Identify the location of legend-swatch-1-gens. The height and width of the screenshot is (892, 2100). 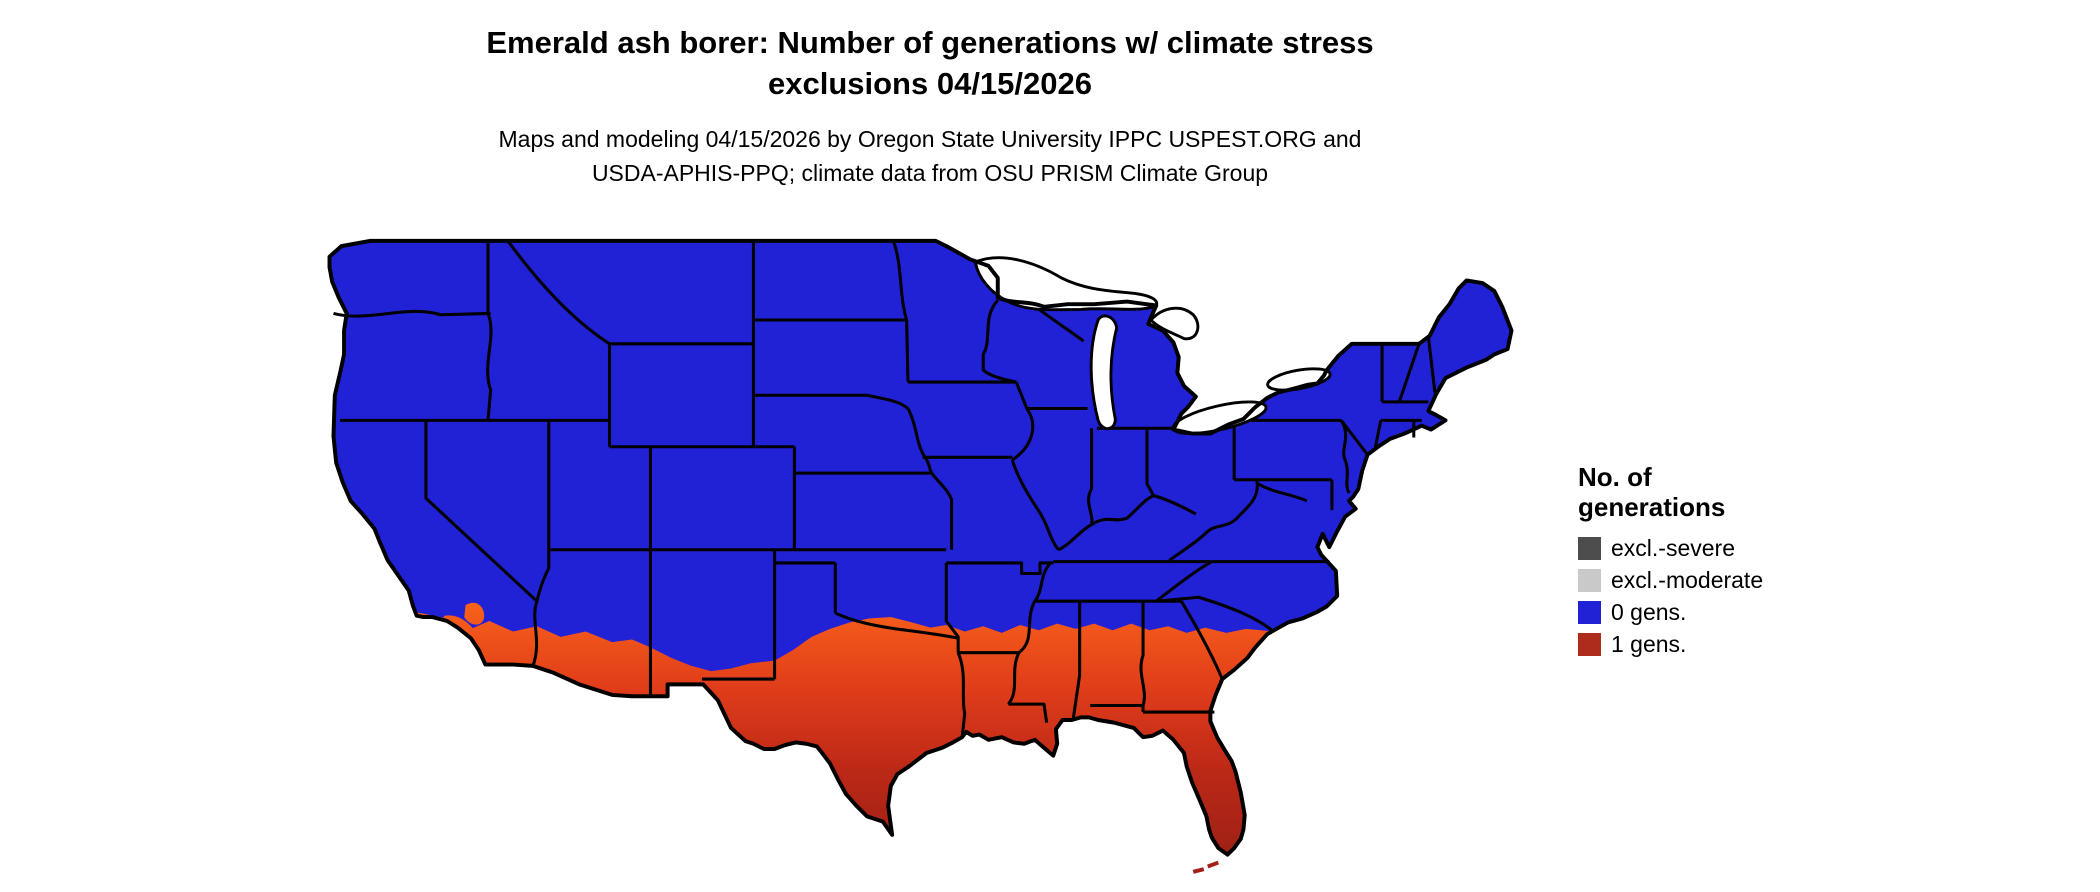
(1589, 644).